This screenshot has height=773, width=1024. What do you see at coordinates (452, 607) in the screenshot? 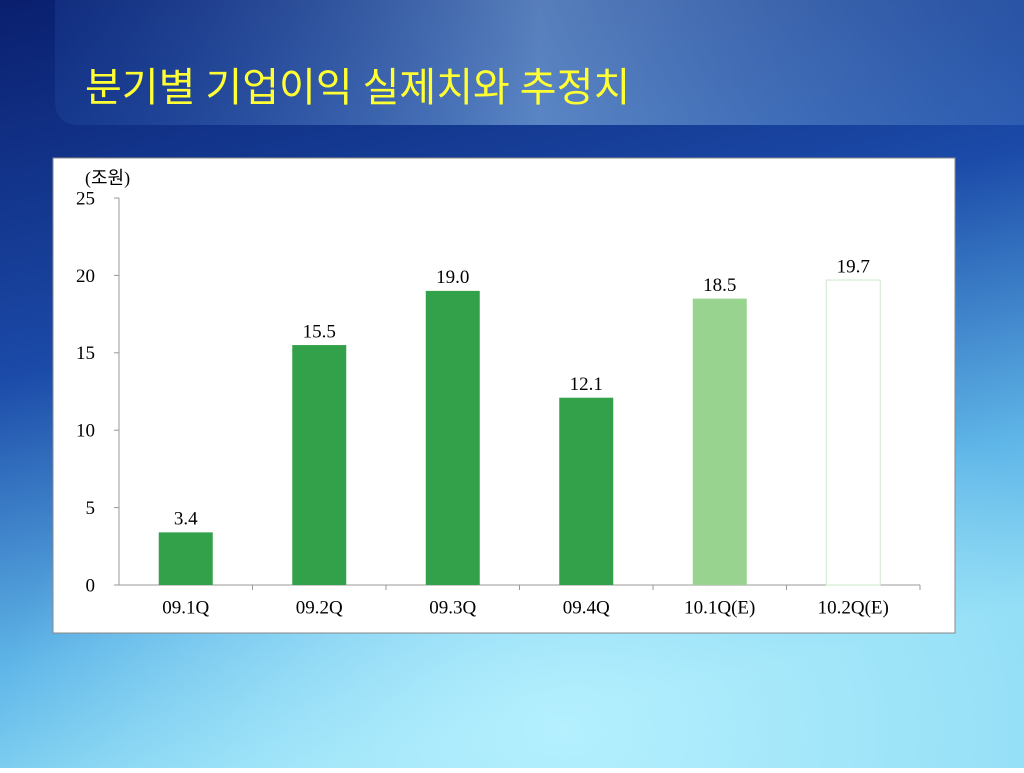
I see `x-tick-label: 09.3Q` at bounding box center [452, 607].